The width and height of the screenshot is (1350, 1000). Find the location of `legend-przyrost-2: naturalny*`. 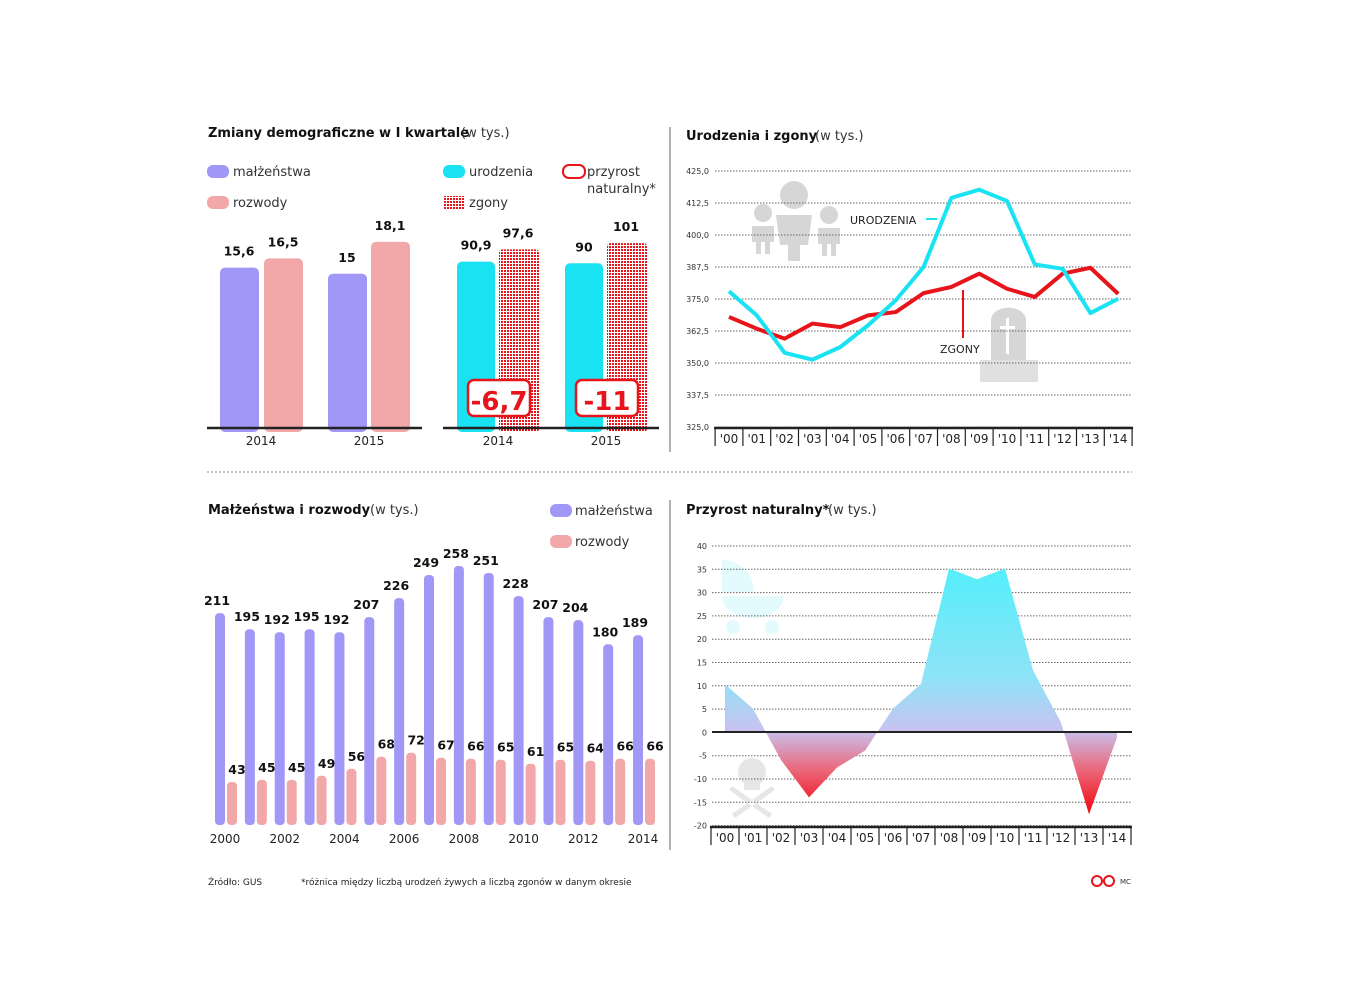

legend-przyrost-2: naturalny* is located at coordinates (621, 189).